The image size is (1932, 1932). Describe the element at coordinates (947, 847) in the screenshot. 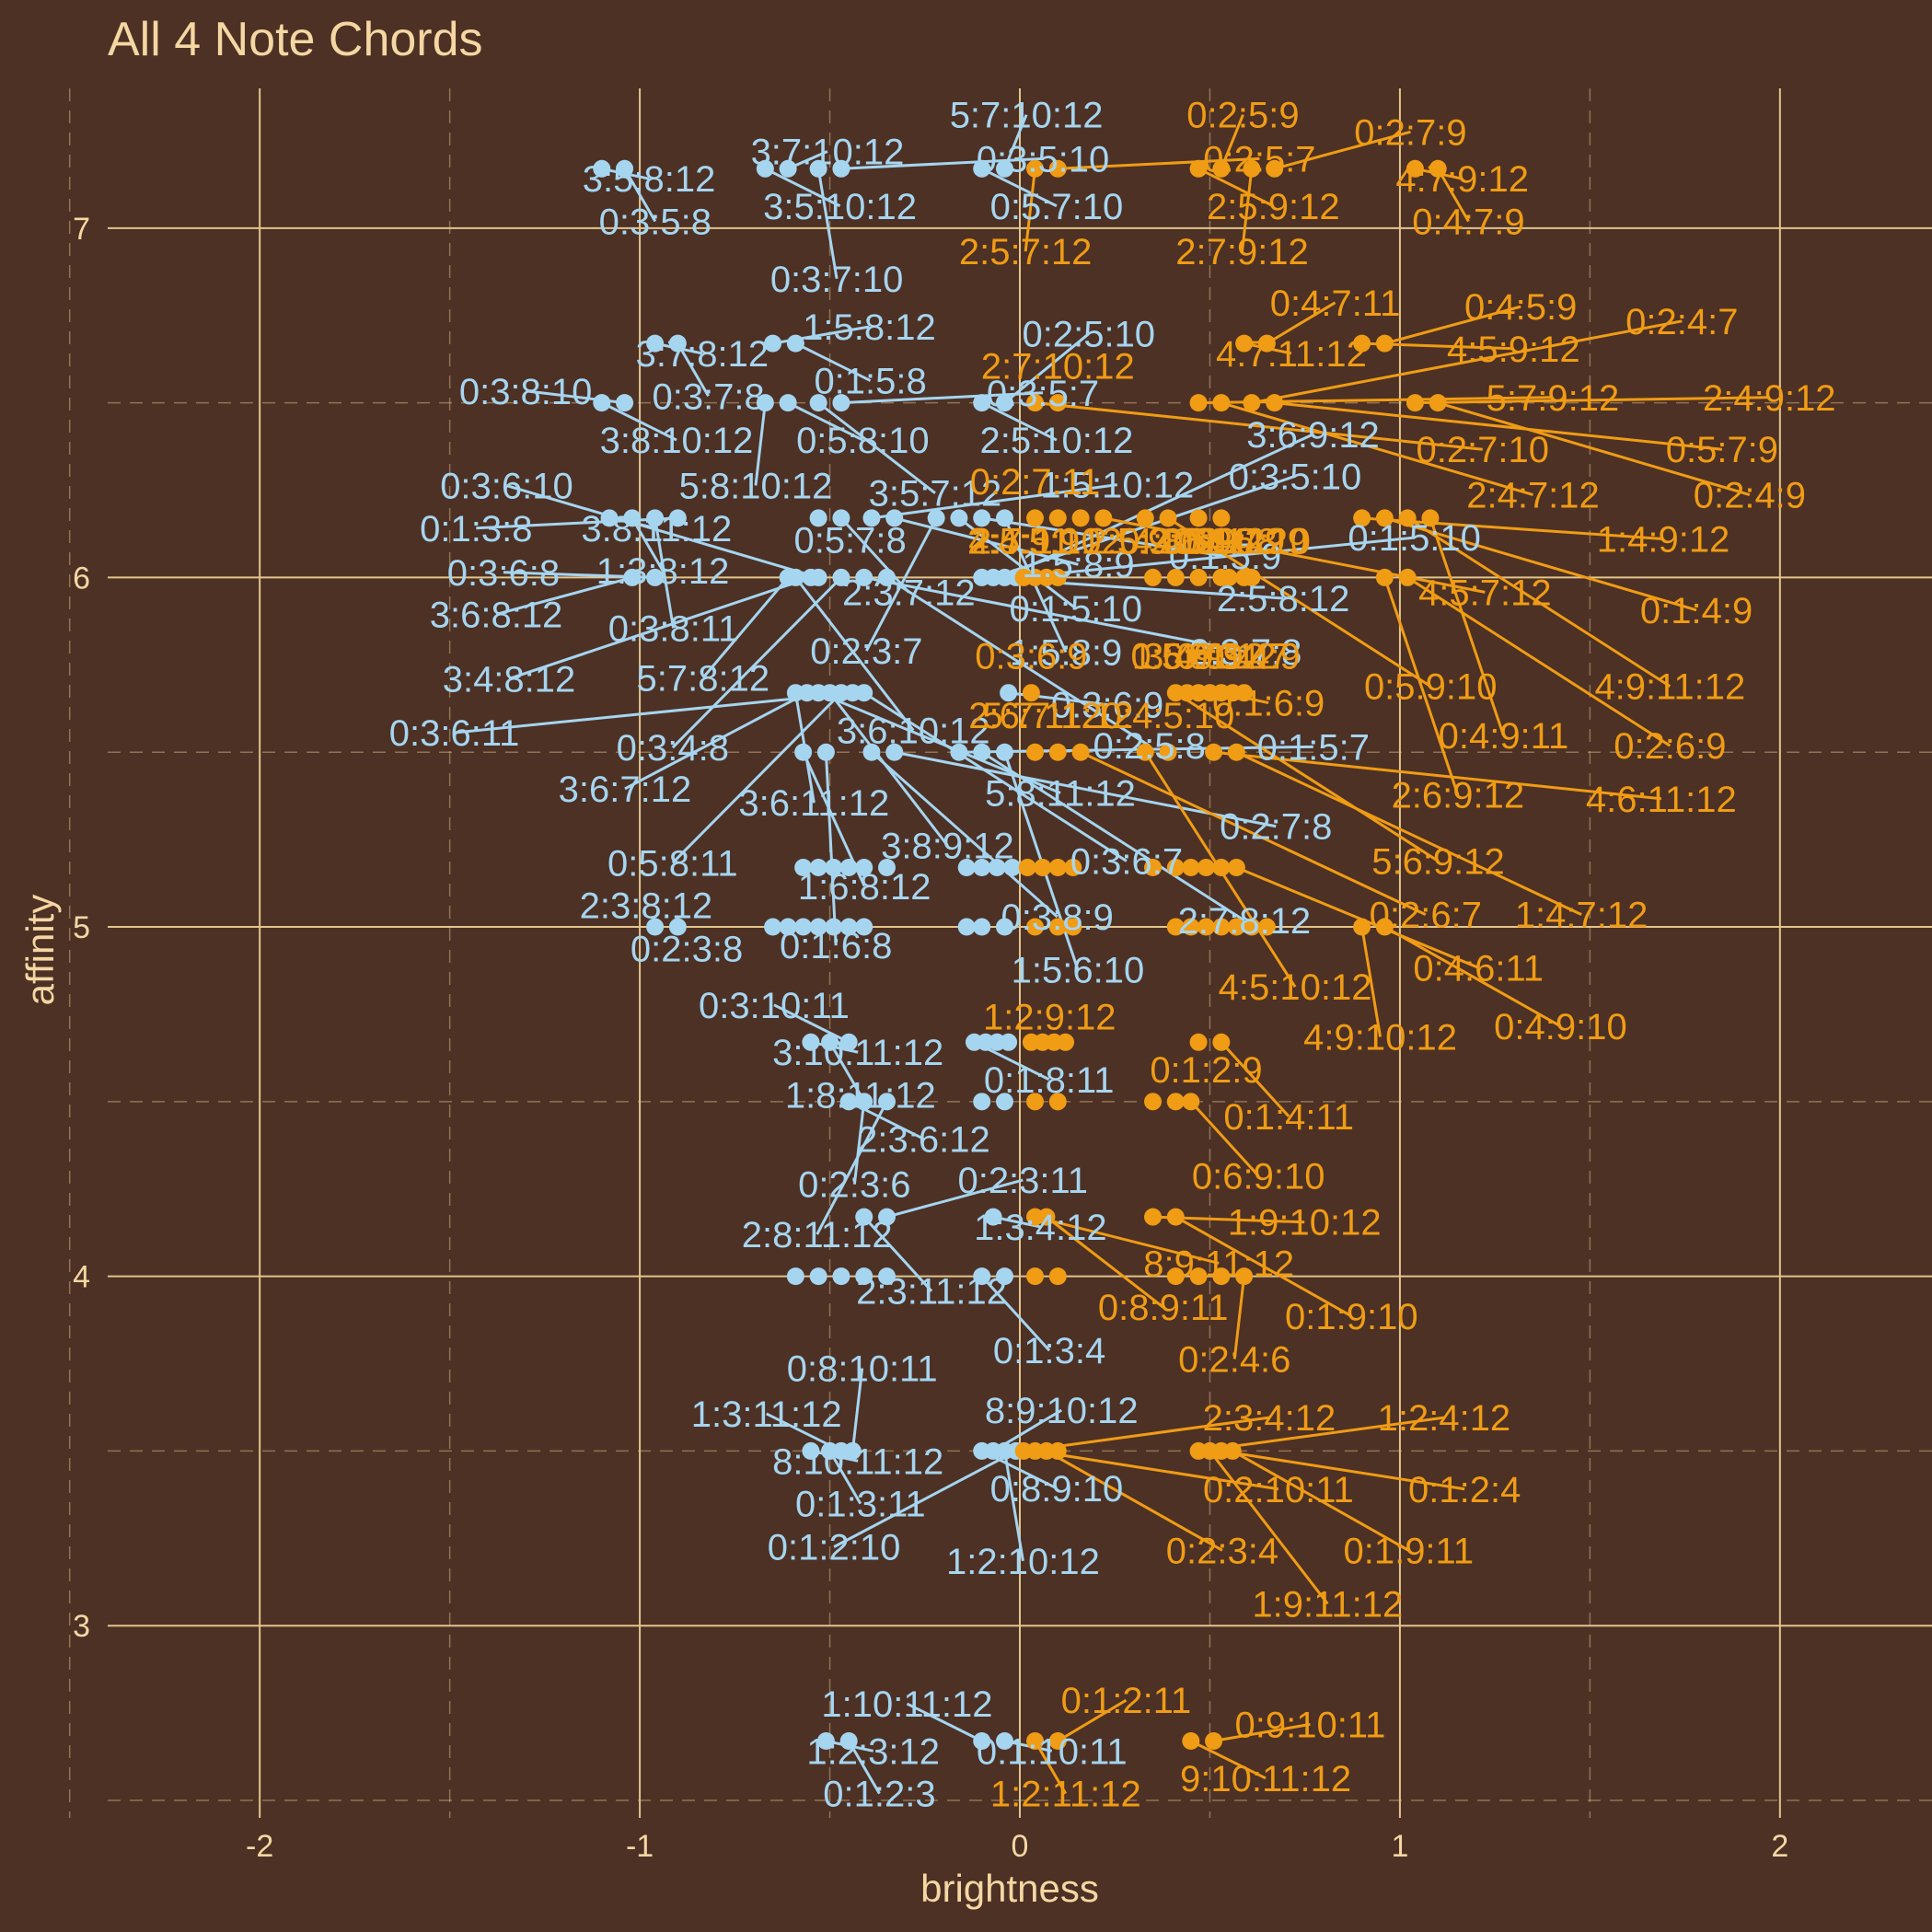

I see `point-label: 3:8:9:12` at that location.